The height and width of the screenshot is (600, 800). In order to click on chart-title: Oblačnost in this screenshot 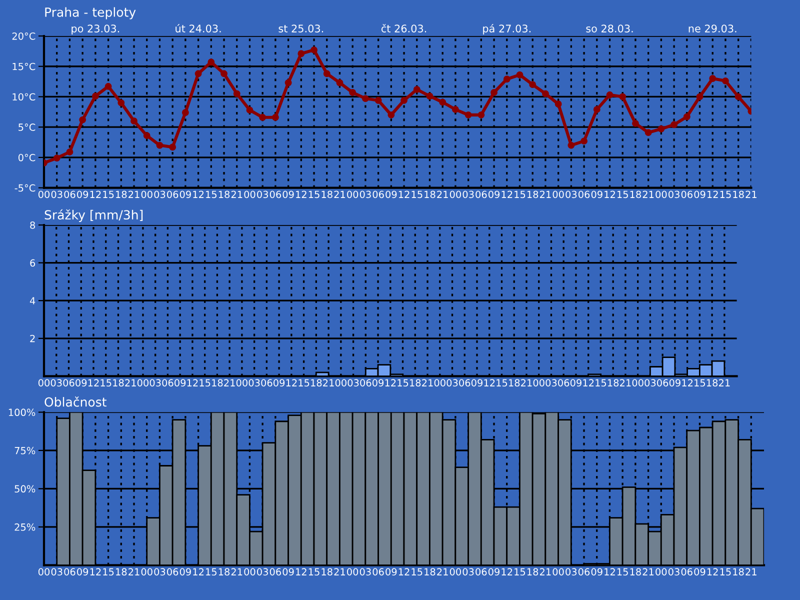, I will do `click(75, 401)`.